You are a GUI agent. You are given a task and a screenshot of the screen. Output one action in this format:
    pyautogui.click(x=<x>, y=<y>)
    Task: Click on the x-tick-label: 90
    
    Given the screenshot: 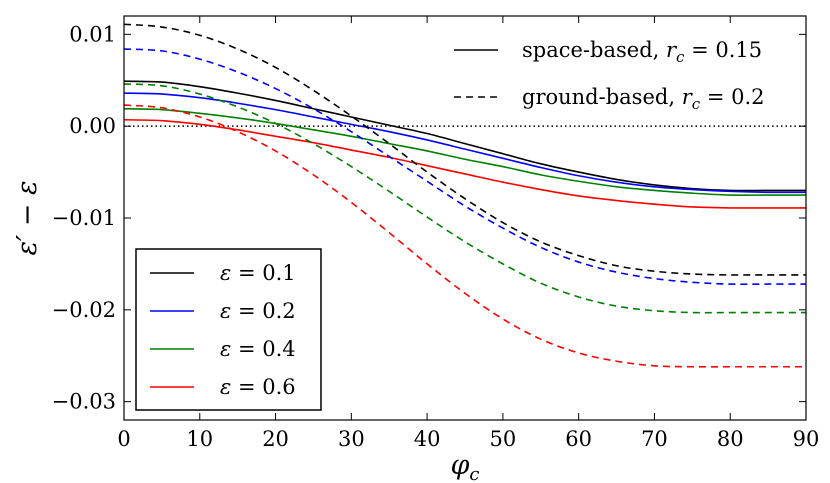 What is the action you would take?
    pyautogui.click(x=806, y=439)
    